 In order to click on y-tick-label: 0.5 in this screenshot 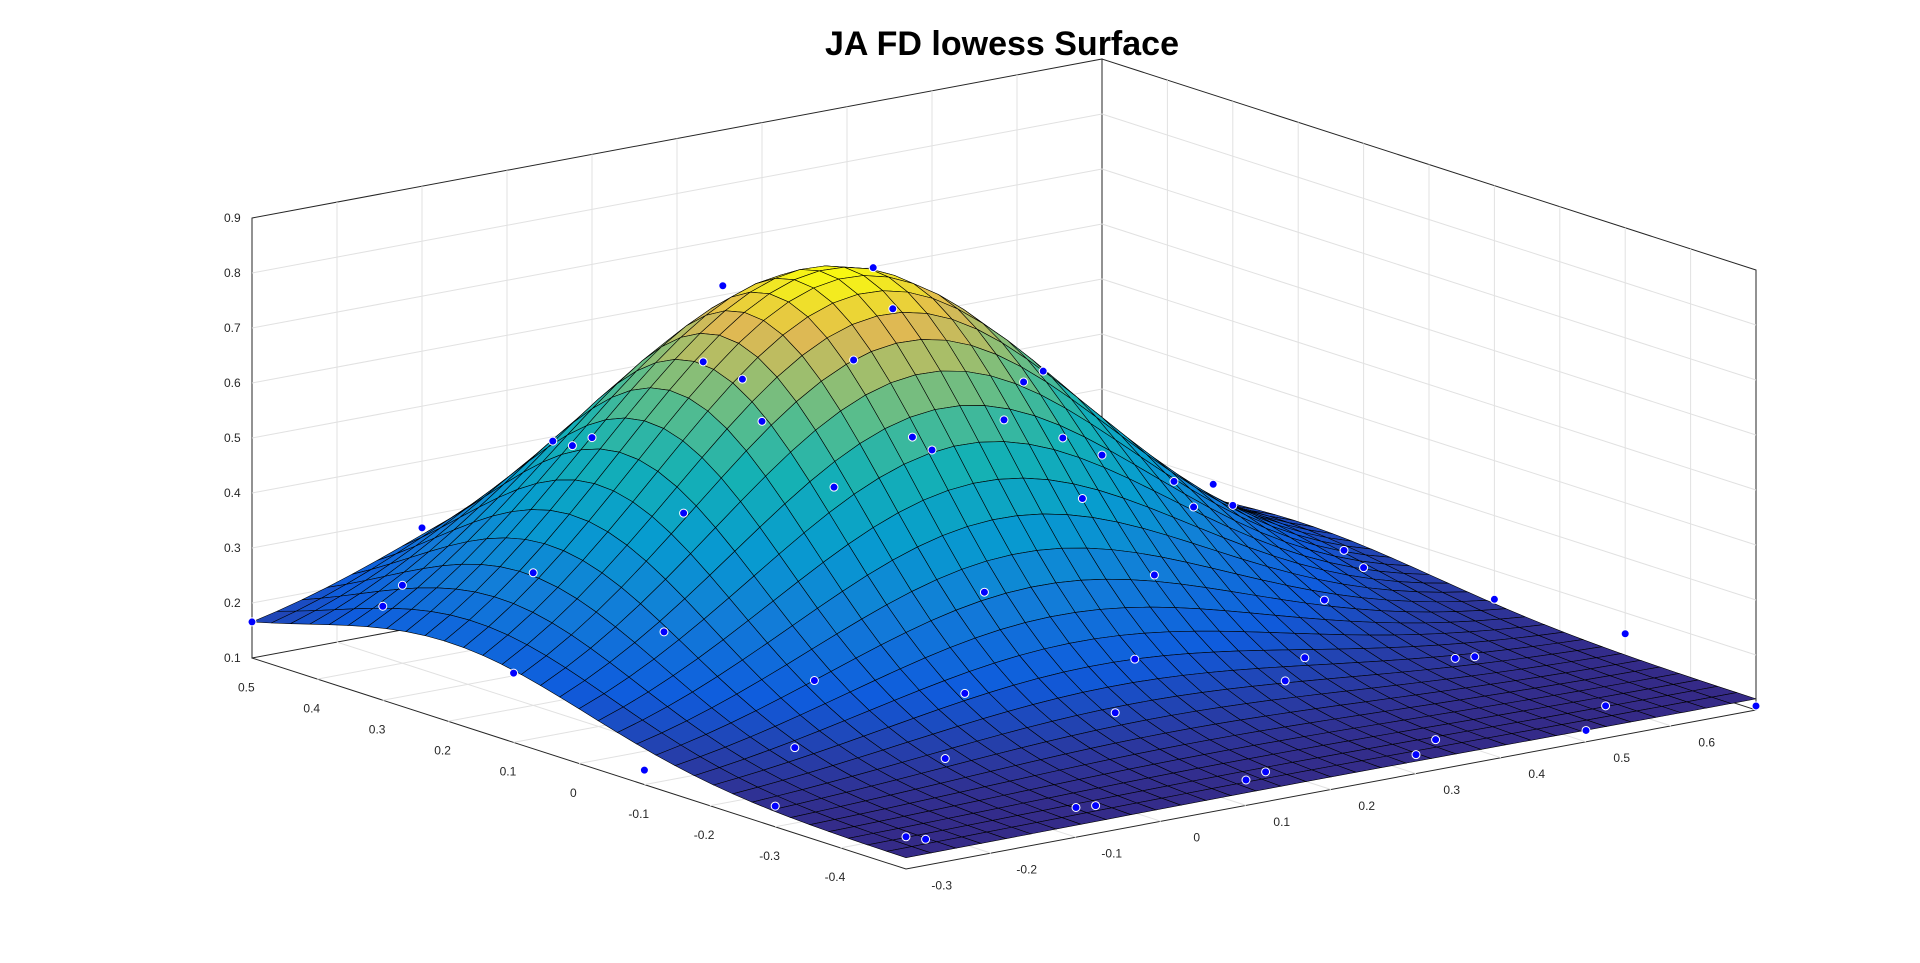, I will do `click(1621, 758)`.